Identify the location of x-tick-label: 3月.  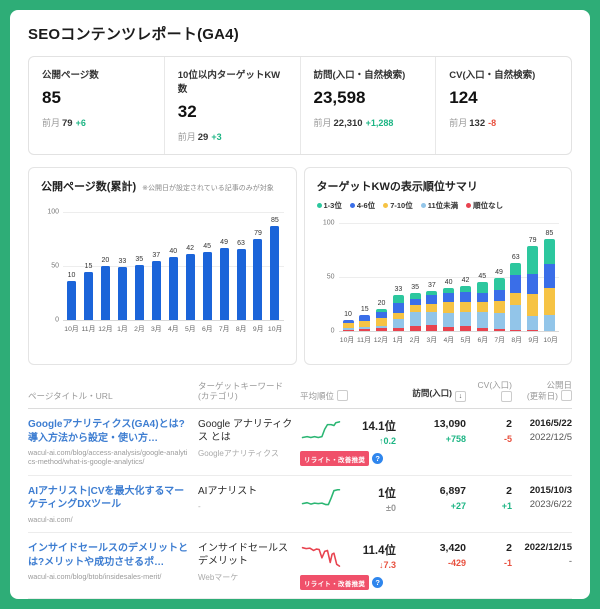
(156, 329).